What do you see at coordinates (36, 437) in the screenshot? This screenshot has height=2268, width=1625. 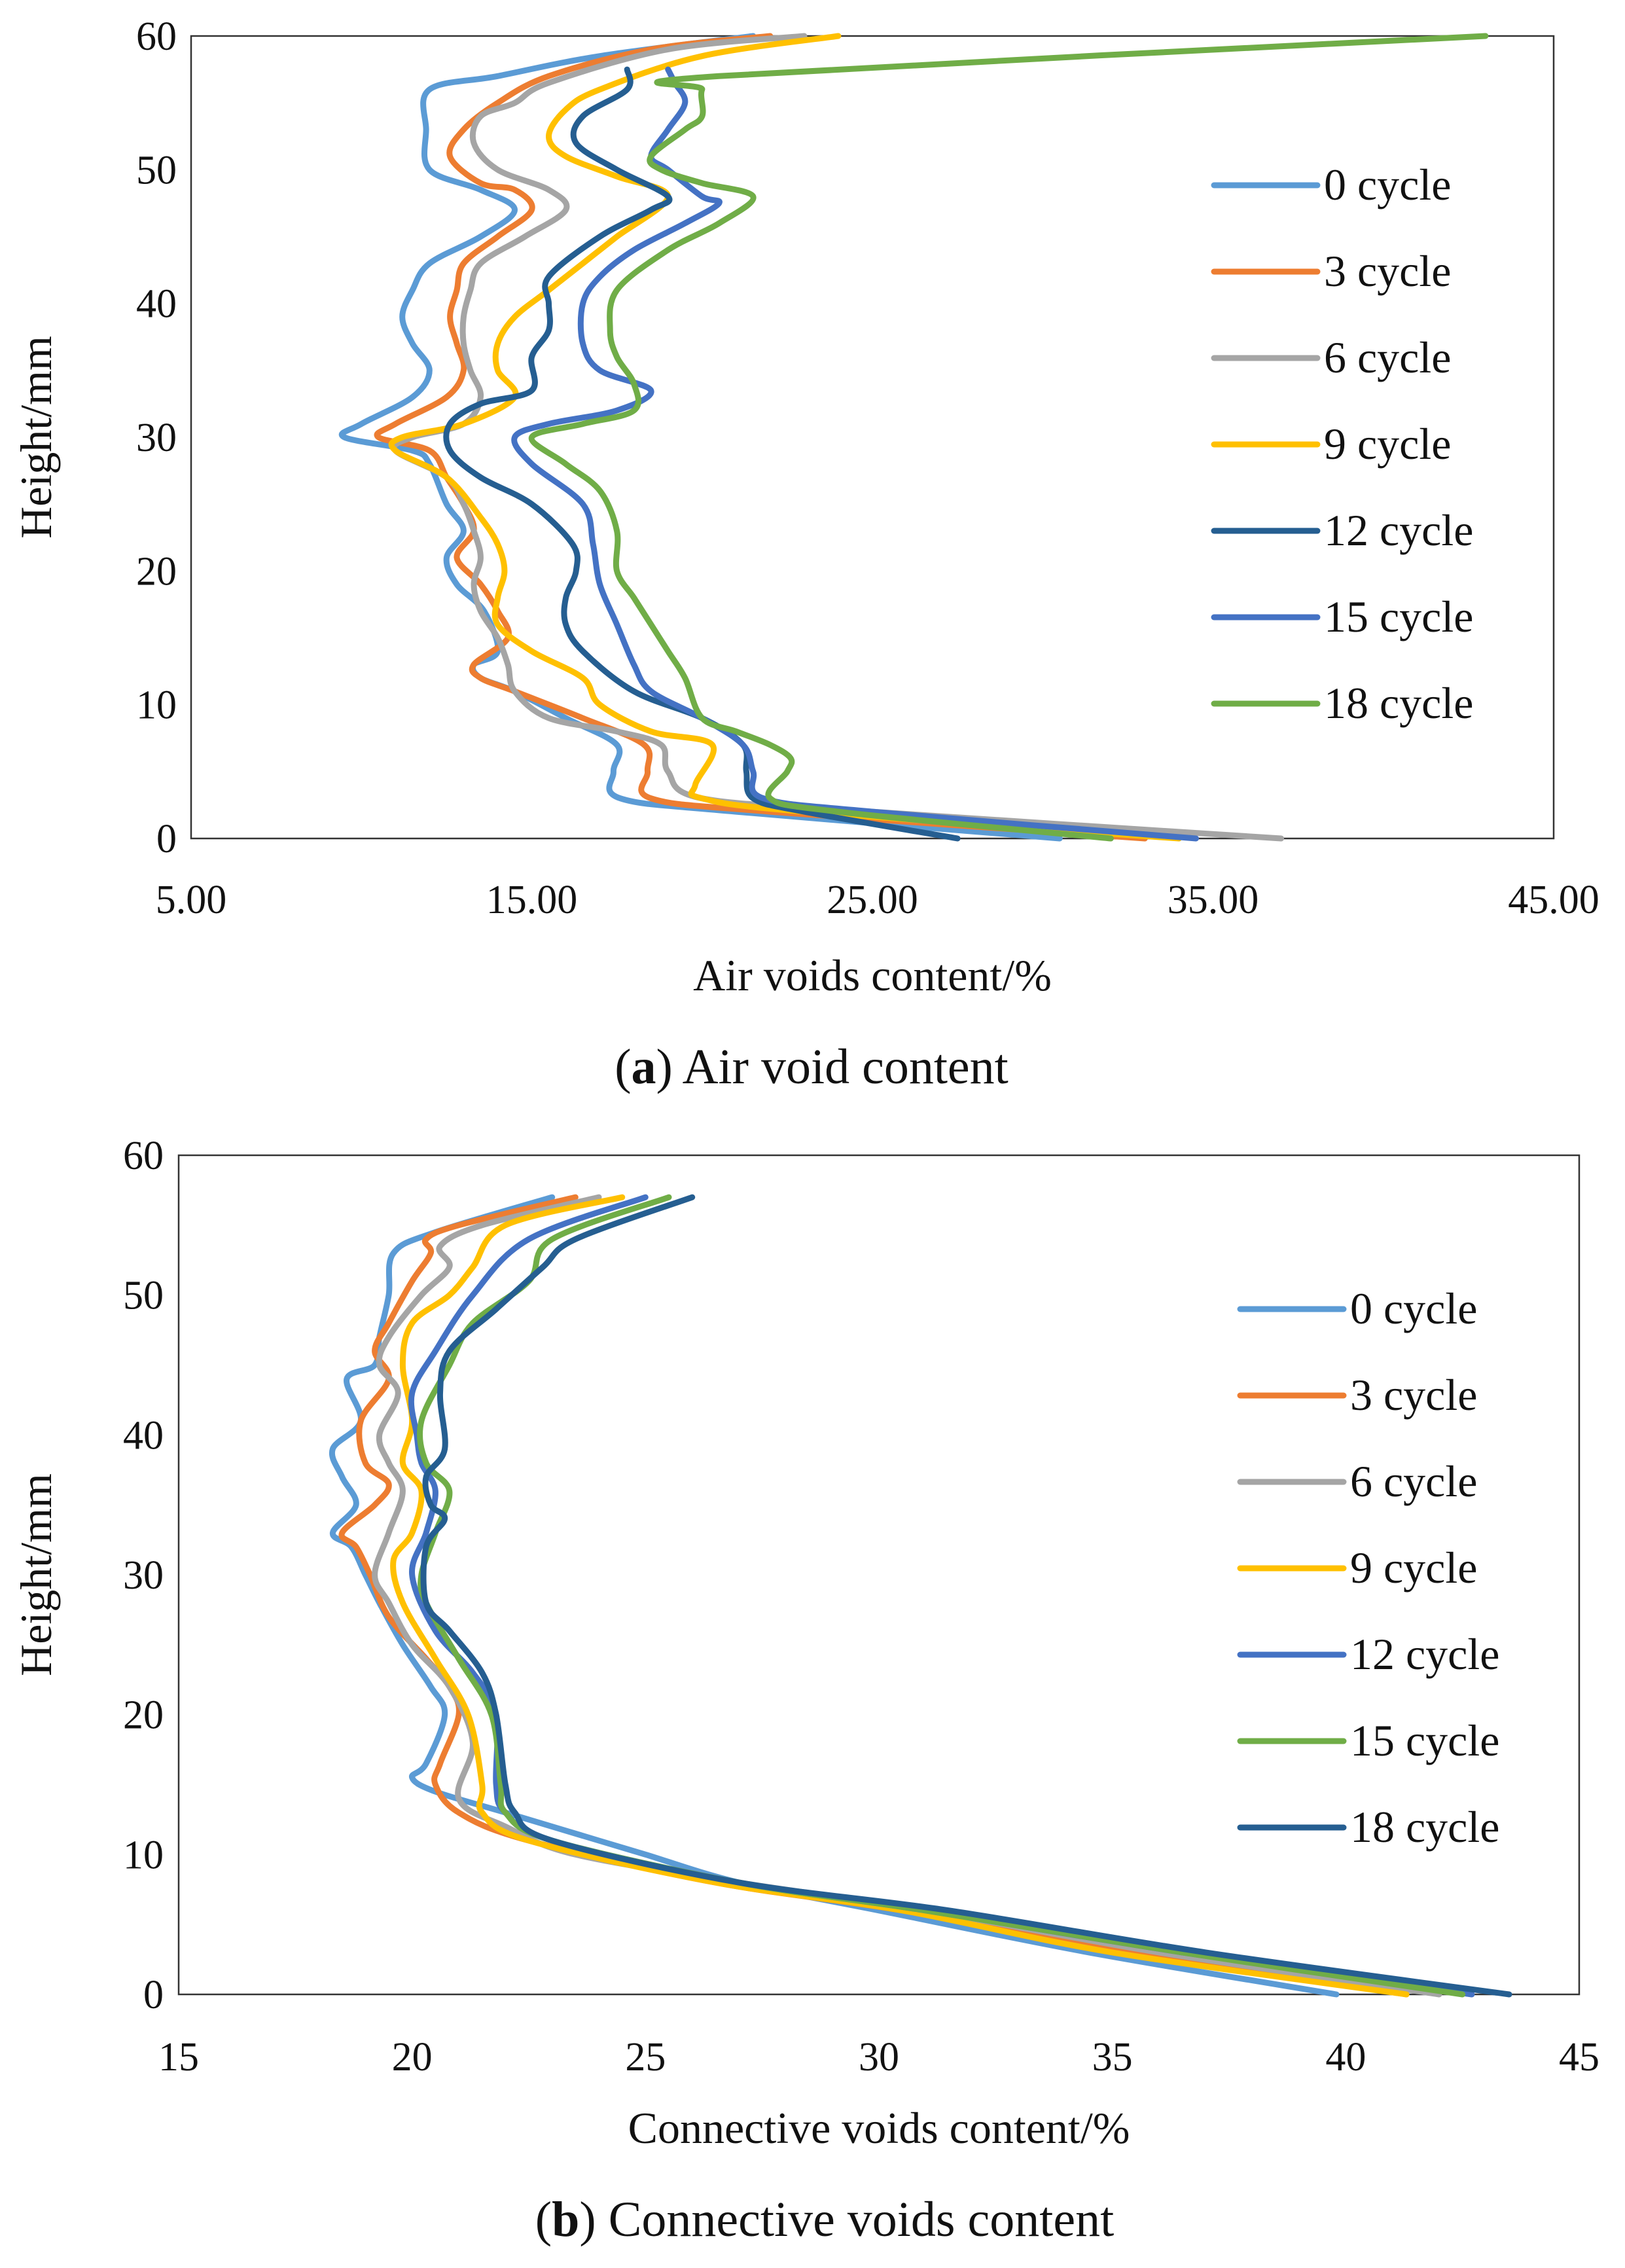 I see `chart-a-ylabel: Height/mm` at bounding box center [36, 437].